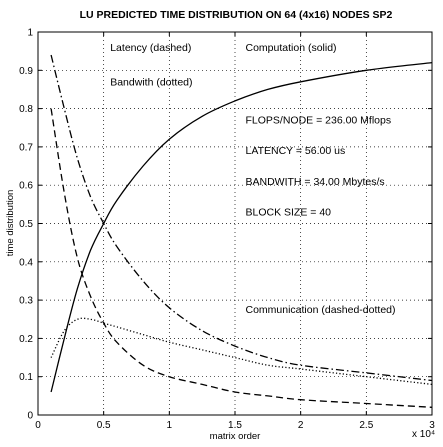 The width and height of the screenshot is (443, 447). Describe the element at coordinates (26, 147) in the screenshot. I see `y-tick-label: 0.7` at that location.